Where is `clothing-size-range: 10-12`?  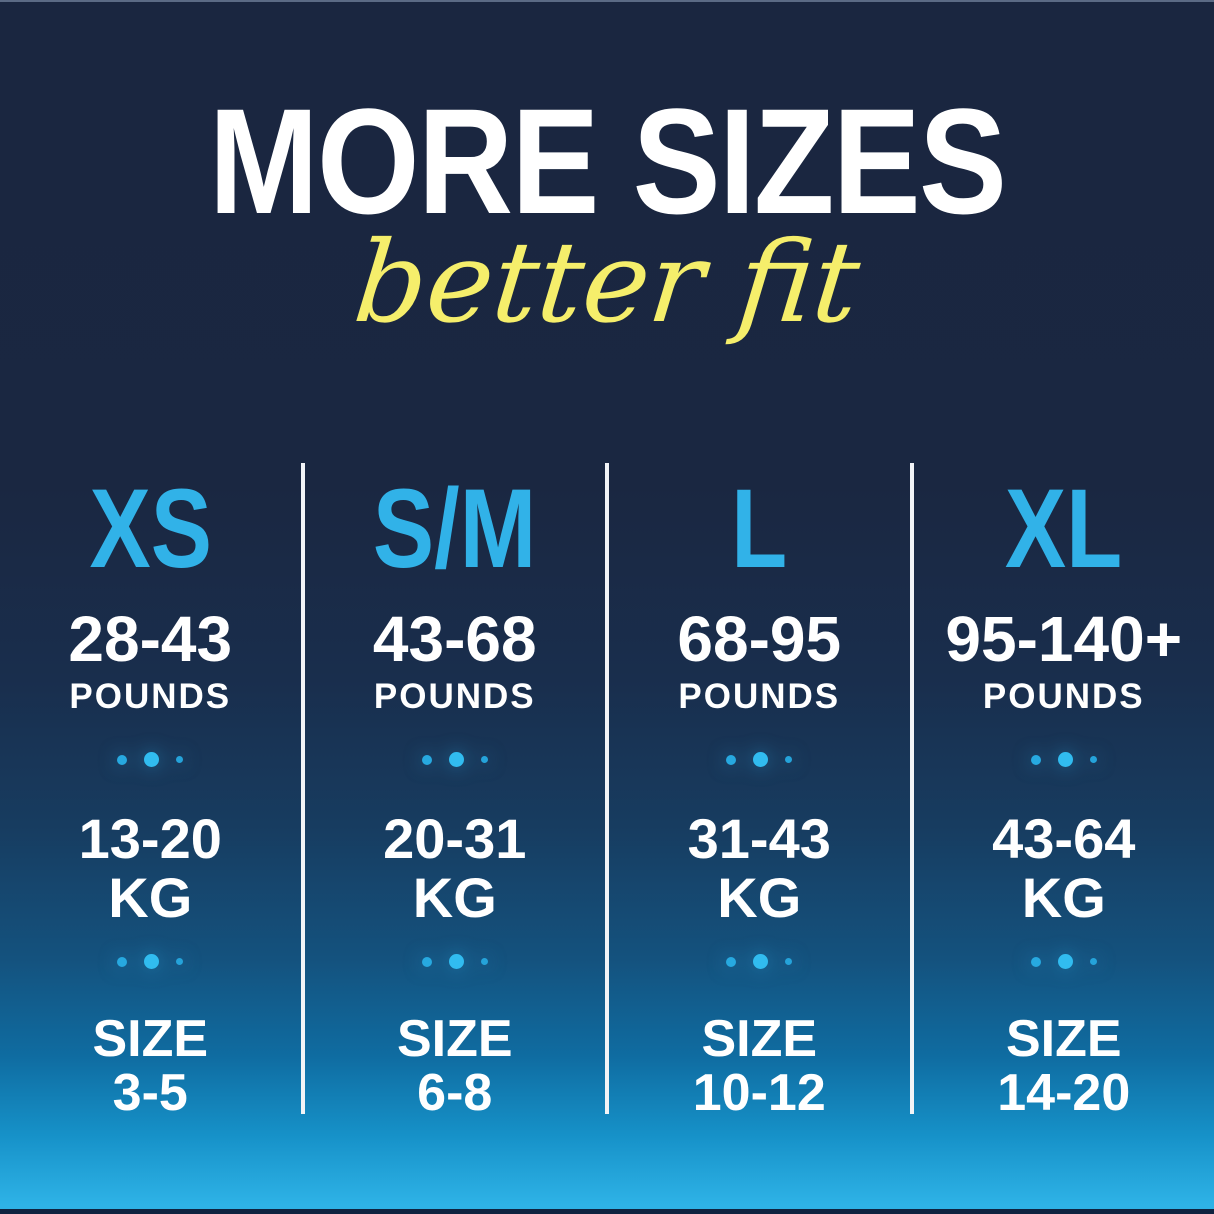
clothing-size-range: 10-12 is located at coordinates (759, 1093).